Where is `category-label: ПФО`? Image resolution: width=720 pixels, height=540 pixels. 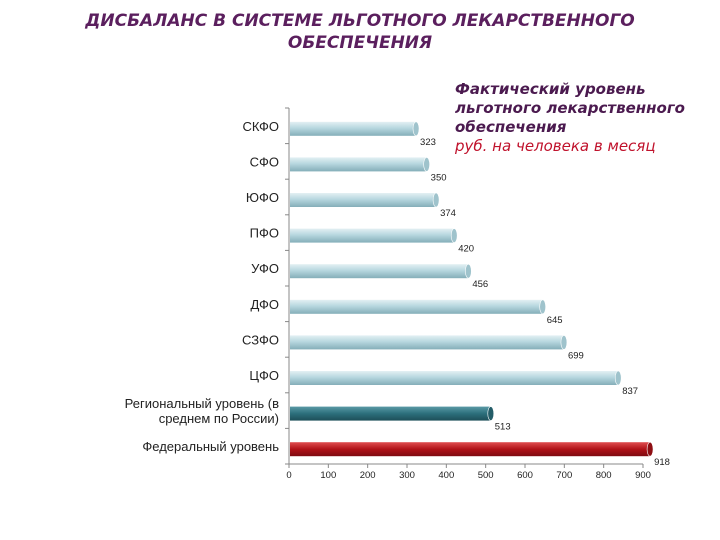 category-label: ПФО is located at coordinates (264, 233).